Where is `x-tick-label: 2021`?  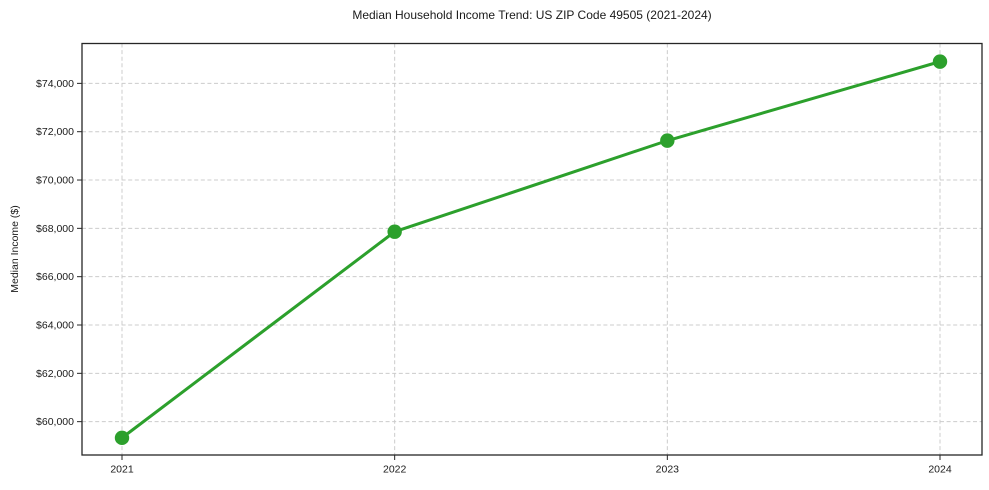
x-tick-label: 2021 is located at coordinates (122, 470).